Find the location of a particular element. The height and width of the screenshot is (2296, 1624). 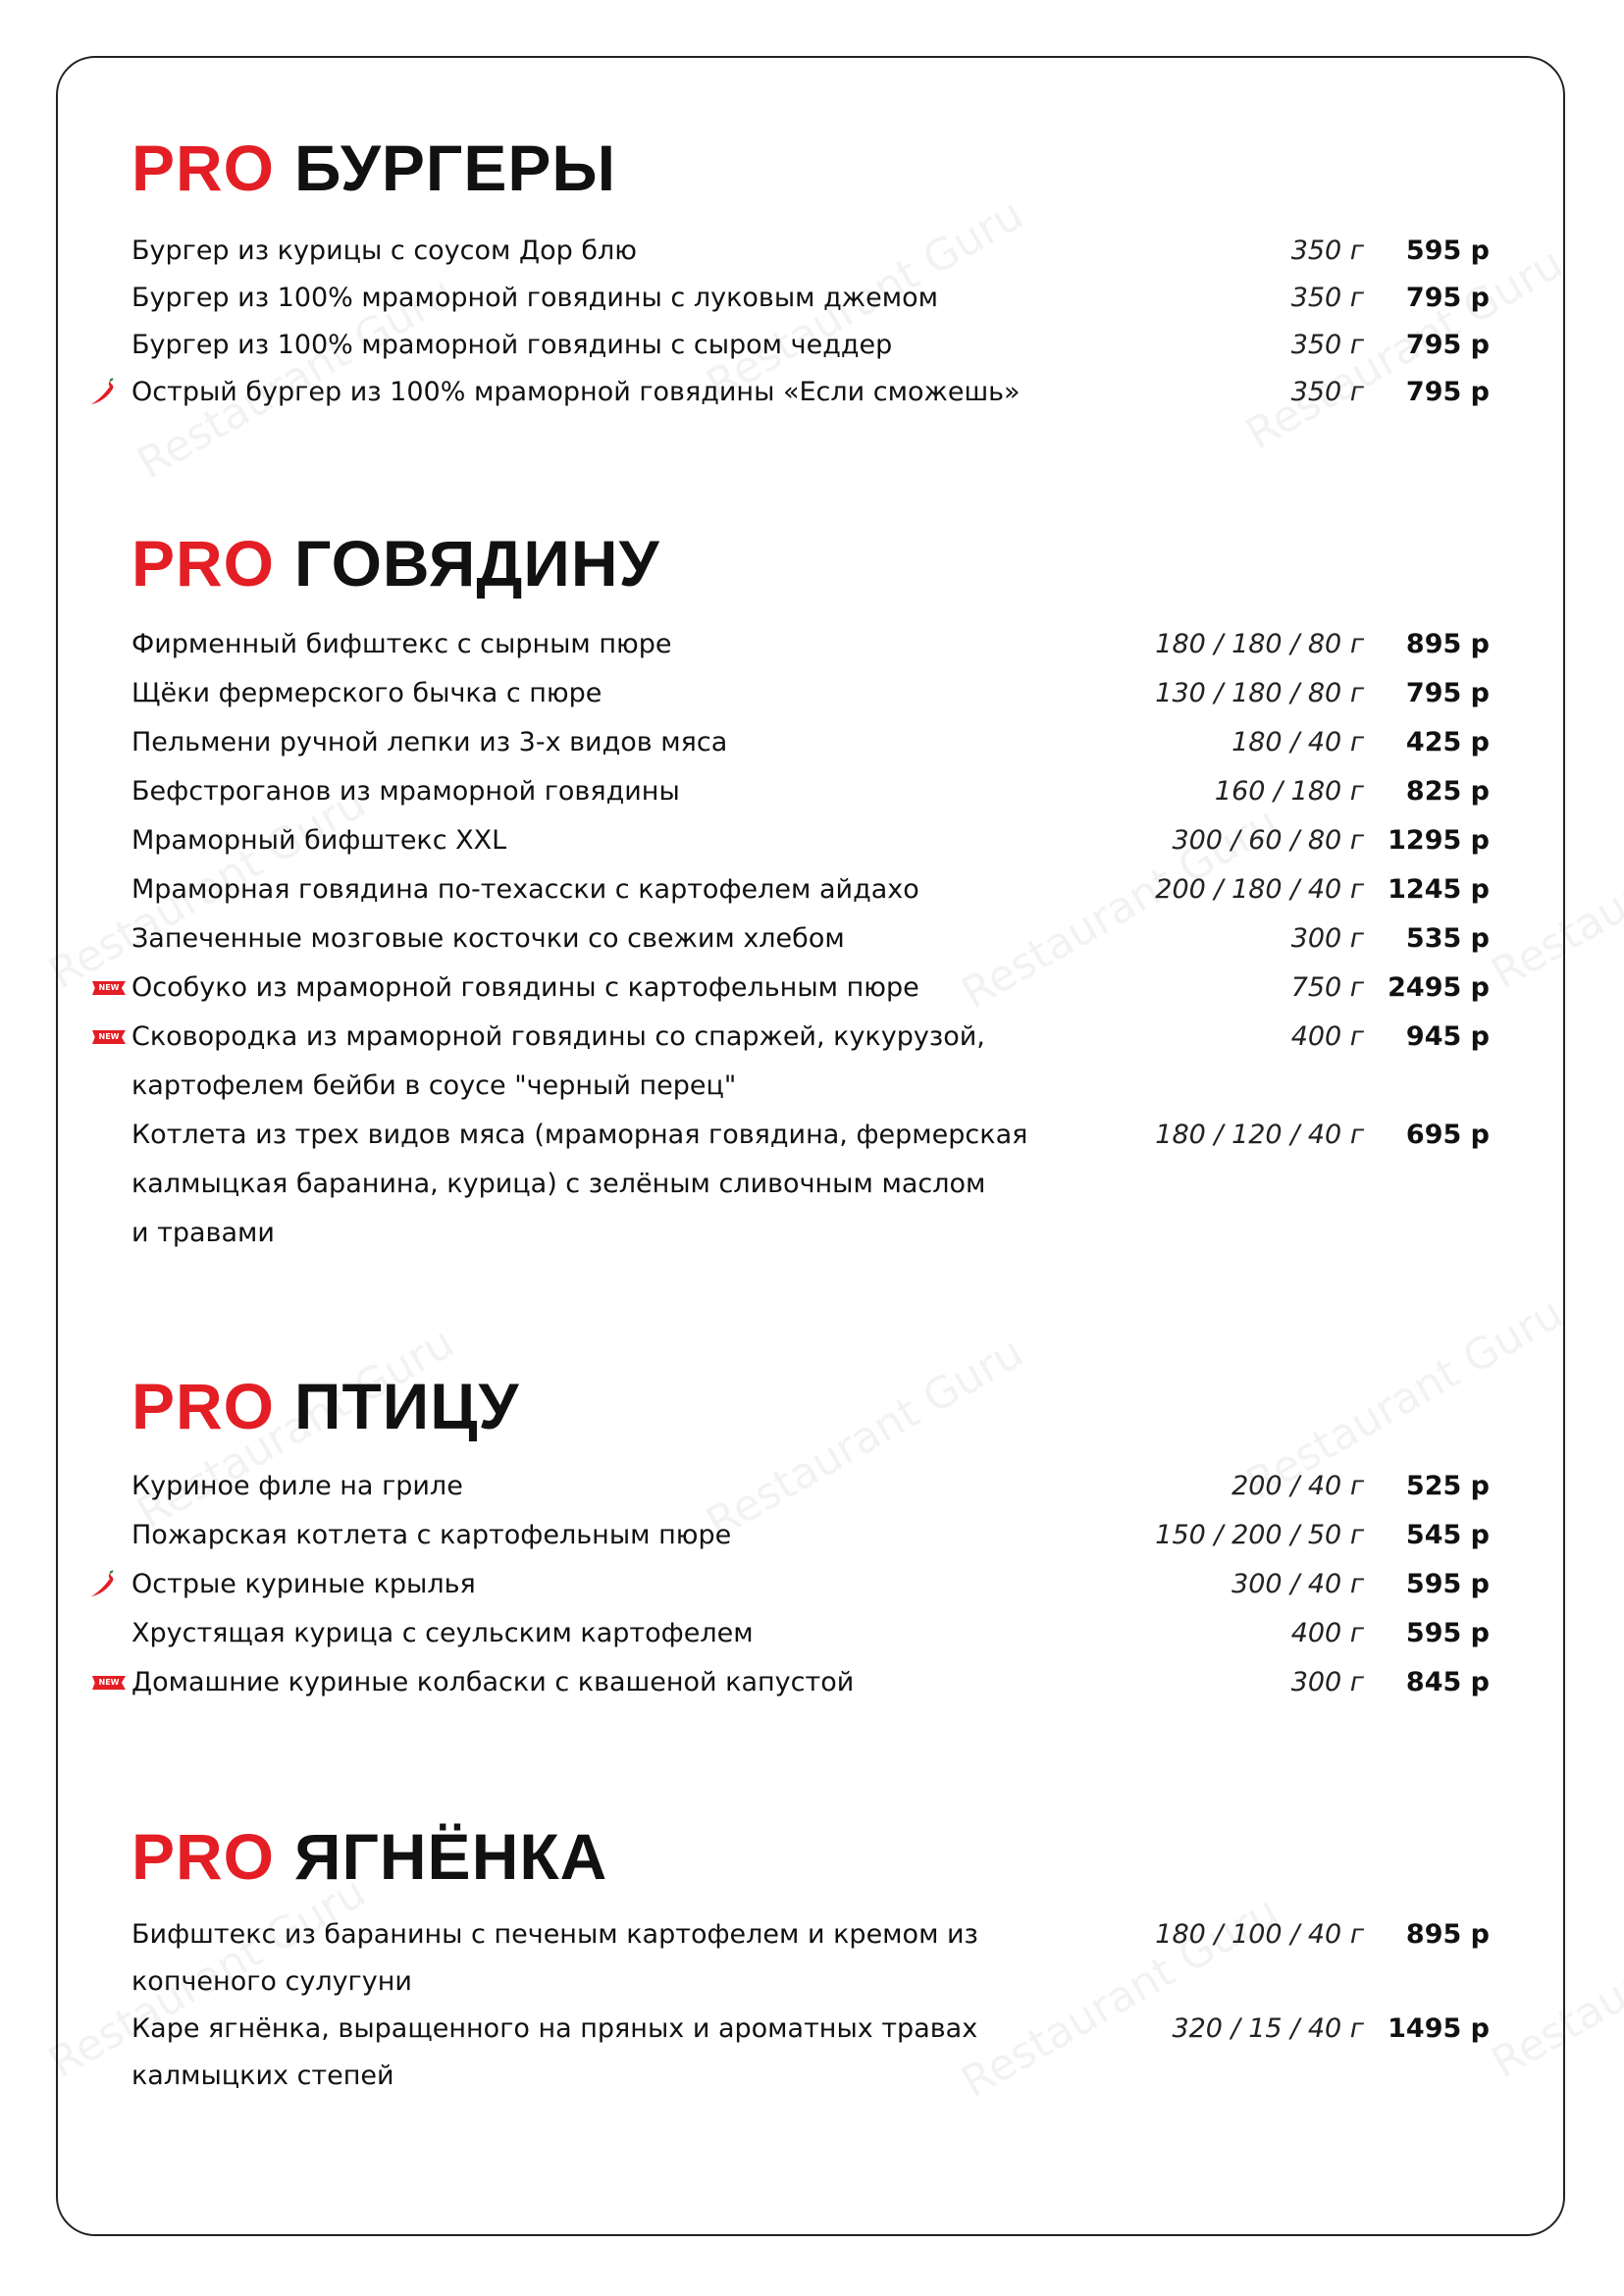

section-heading: PRO ЯГНЁНКА is located at coordinates (369, 1856).